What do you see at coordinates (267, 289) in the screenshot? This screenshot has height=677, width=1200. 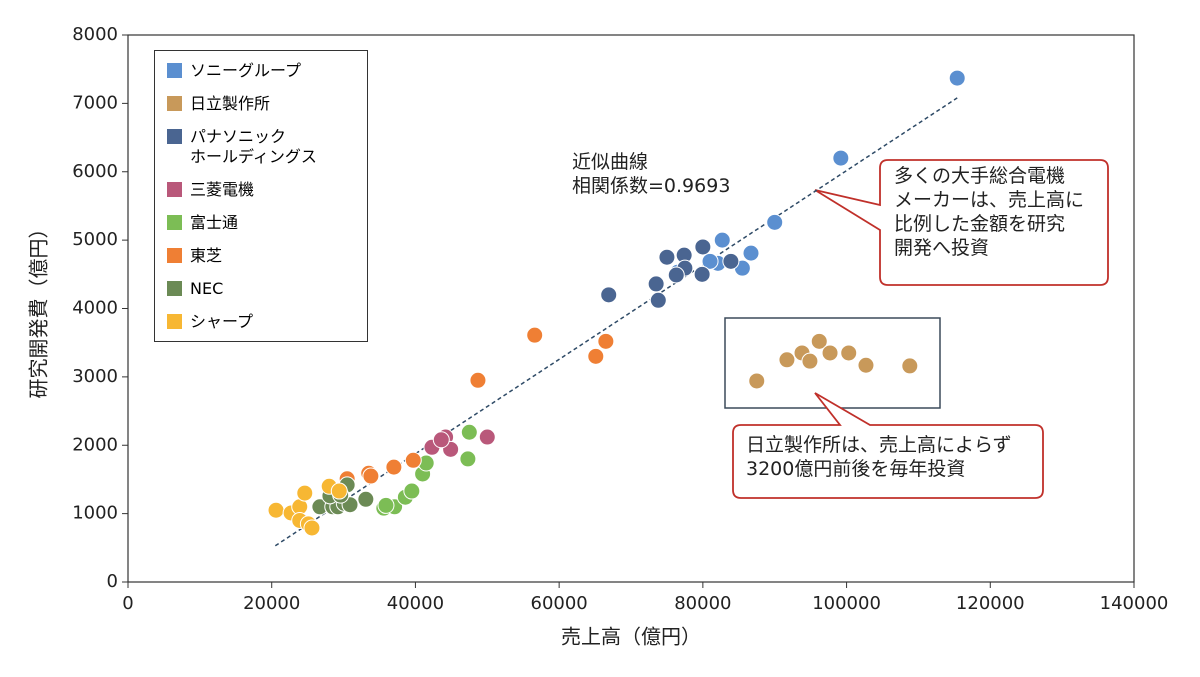 I see `legend-item: NEC` at bounding box center [267, 289].